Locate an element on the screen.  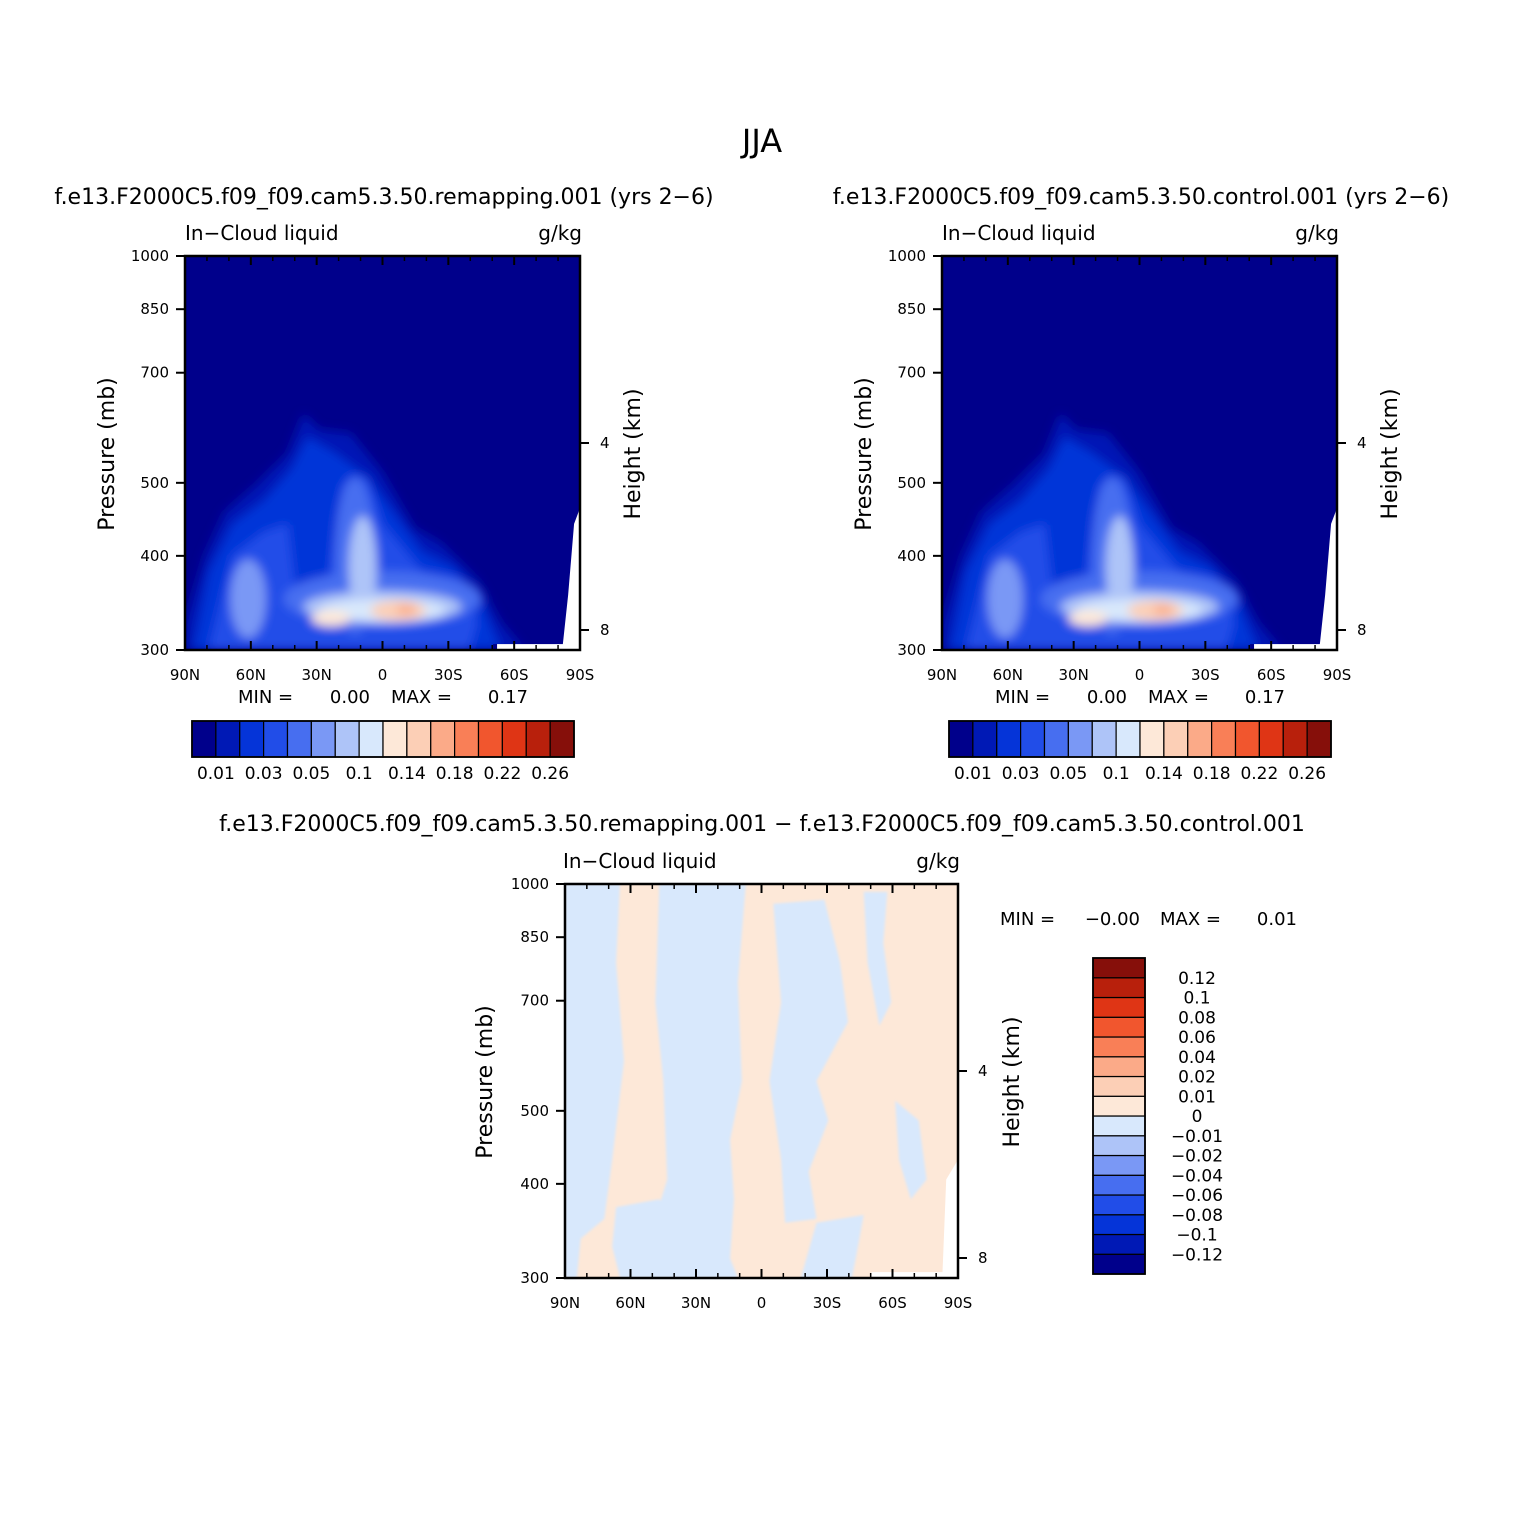
x-tick-label: 90S is located at coordinates (580, 675).